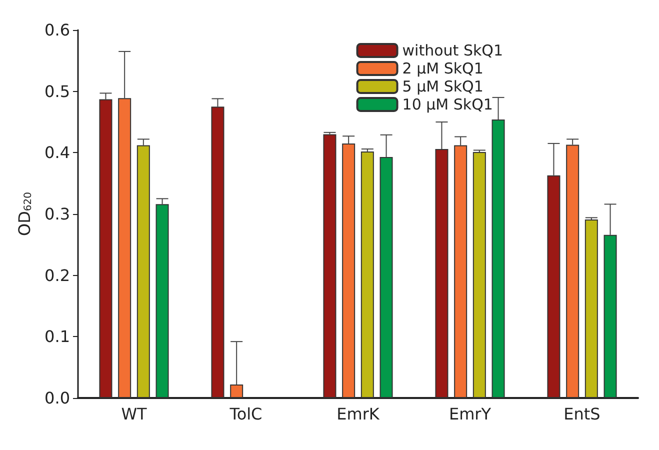 Image resolution: width=659 pixels, height=450 pixels. What do you see at coordinates (245, 414) in the screenshot?
I see `x-tick-label: TolC` at bounding box center [245, 414].